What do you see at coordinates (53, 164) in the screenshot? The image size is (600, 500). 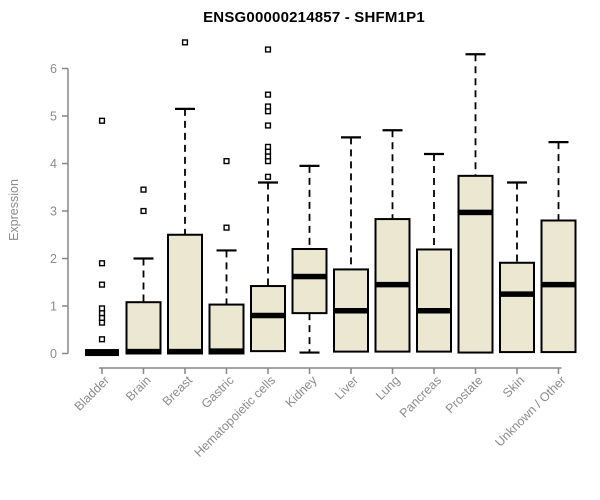 I see `y-tick-label: 4` at bounding box center [53, 164].